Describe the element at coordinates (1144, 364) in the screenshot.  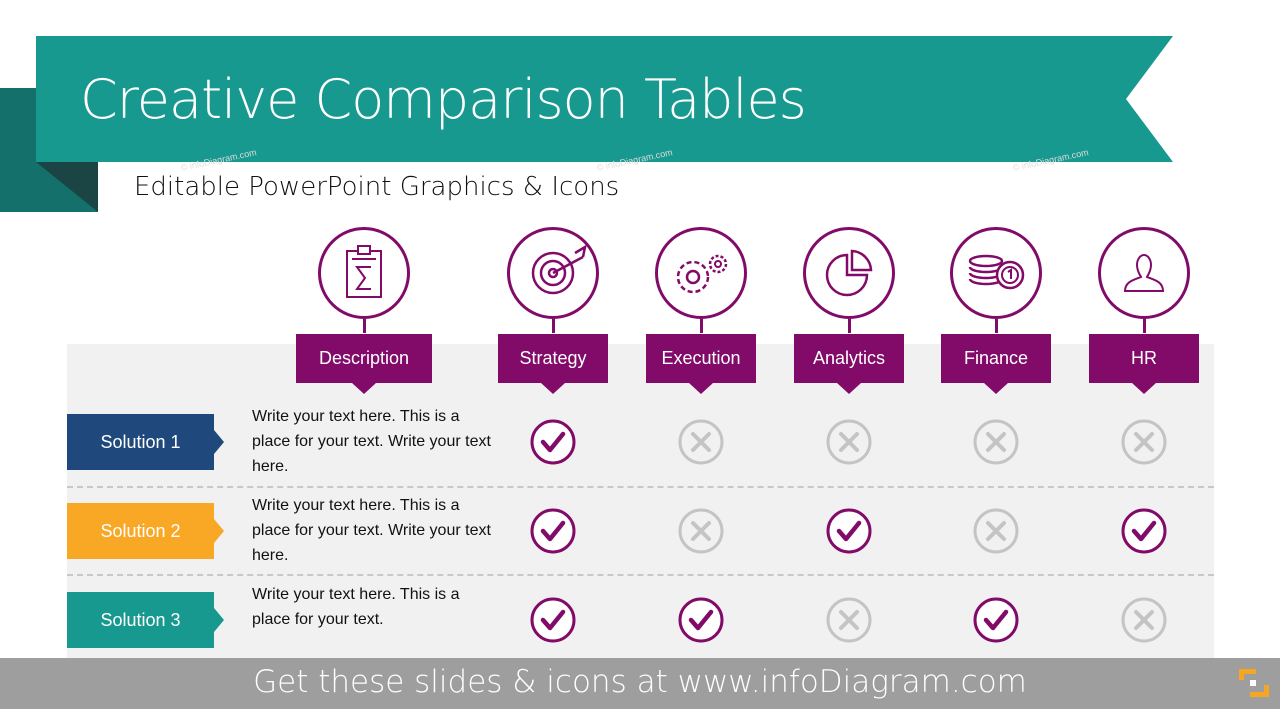
I see `column-header-hr: HR` at that location.